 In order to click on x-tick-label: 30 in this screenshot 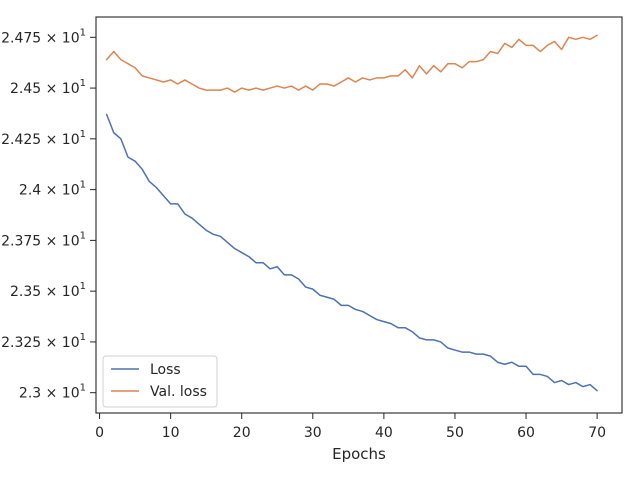, I will do `click(313, 433)`.